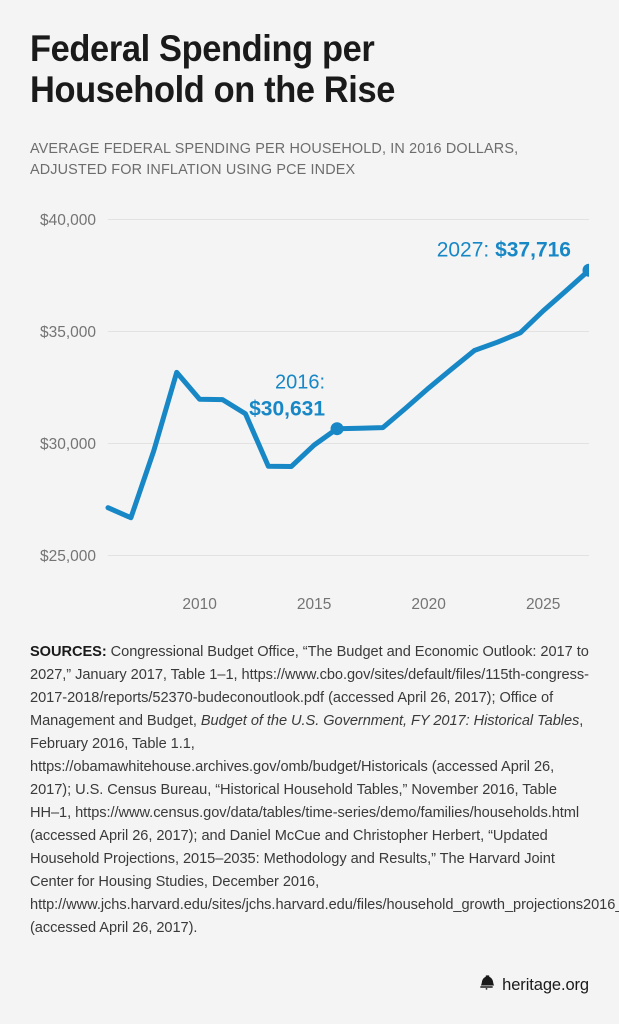 Image resolution: width=619 pixels, height=1024 pixels. What do you see at coordinates (466, 249) in the screenshot?
I see `annotation-year-2027: 2027:` at bounding box center [466, 249].